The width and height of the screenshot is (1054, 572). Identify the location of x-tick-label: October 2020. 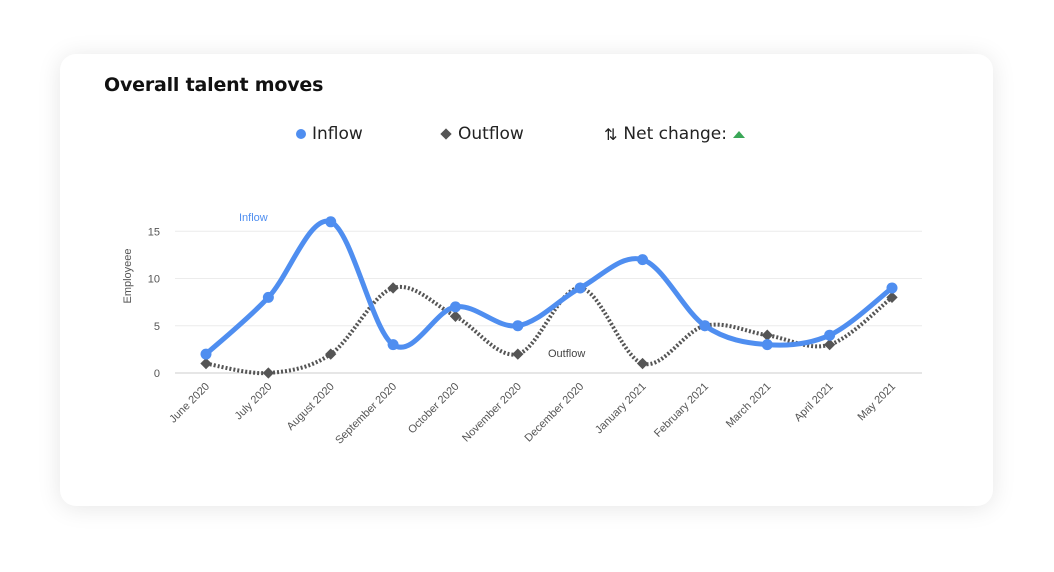
(434, 409).